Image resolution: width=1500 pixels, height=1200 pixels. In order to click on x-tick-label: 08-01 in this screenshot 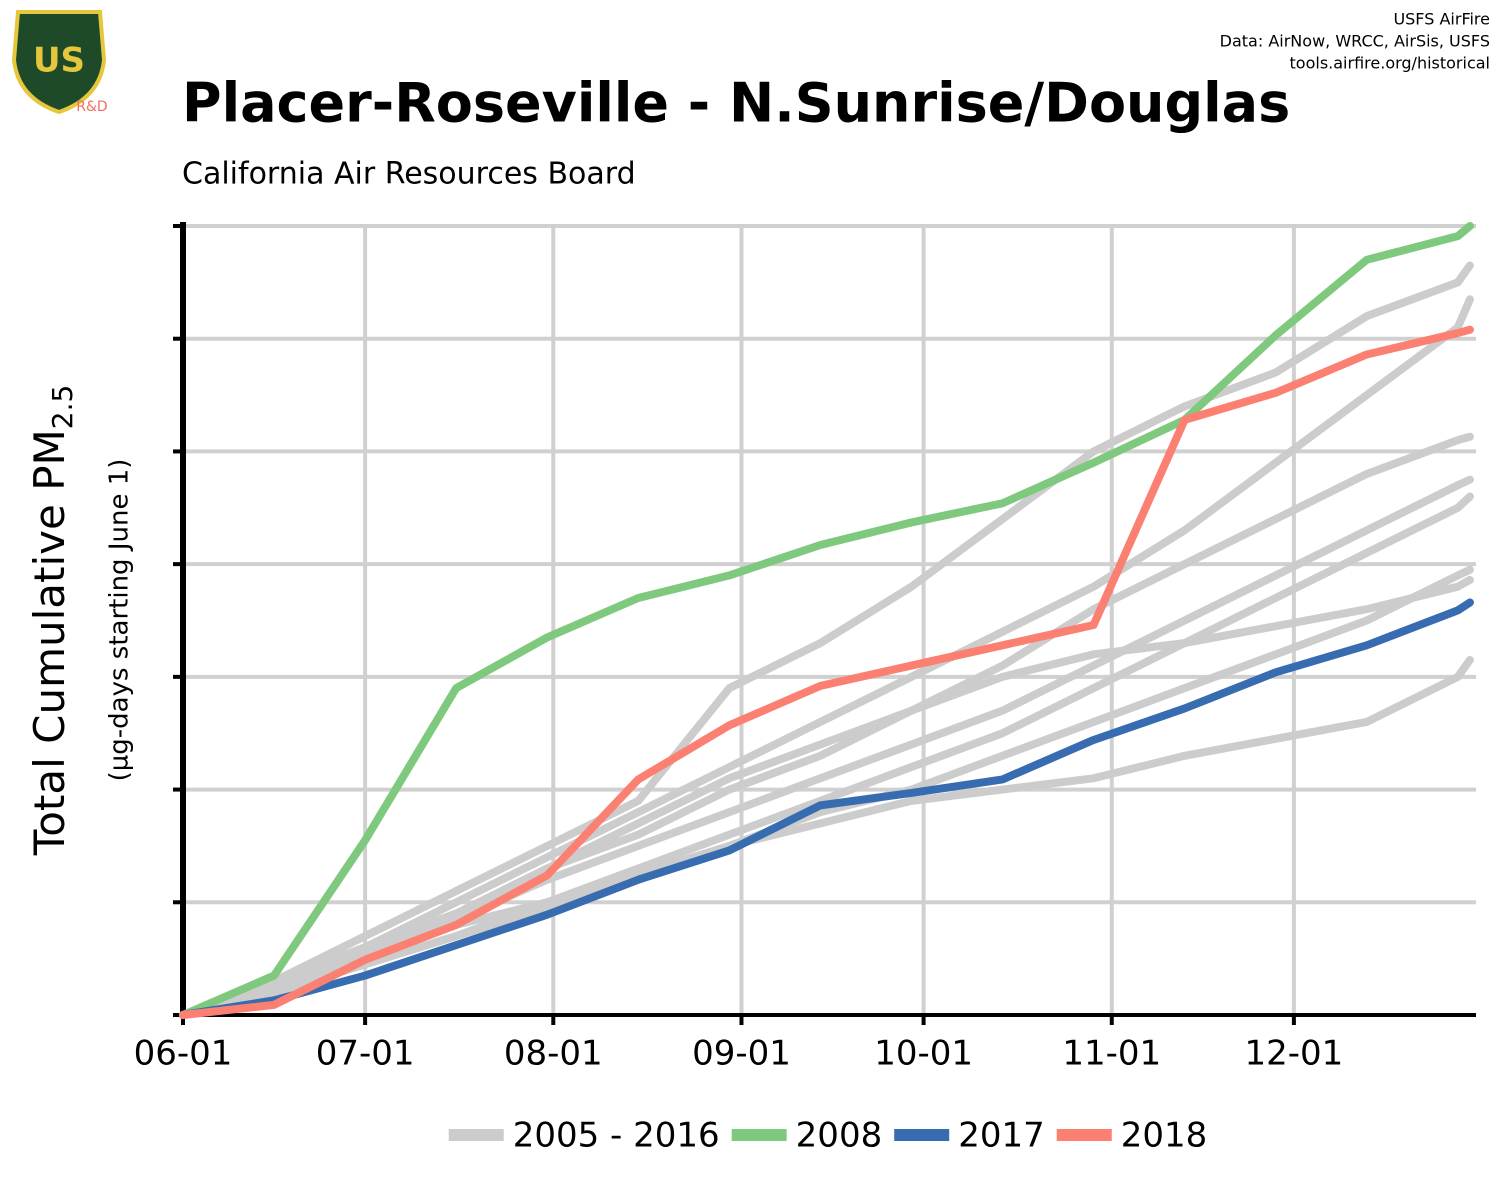, I will do `click(553, 1054)`.